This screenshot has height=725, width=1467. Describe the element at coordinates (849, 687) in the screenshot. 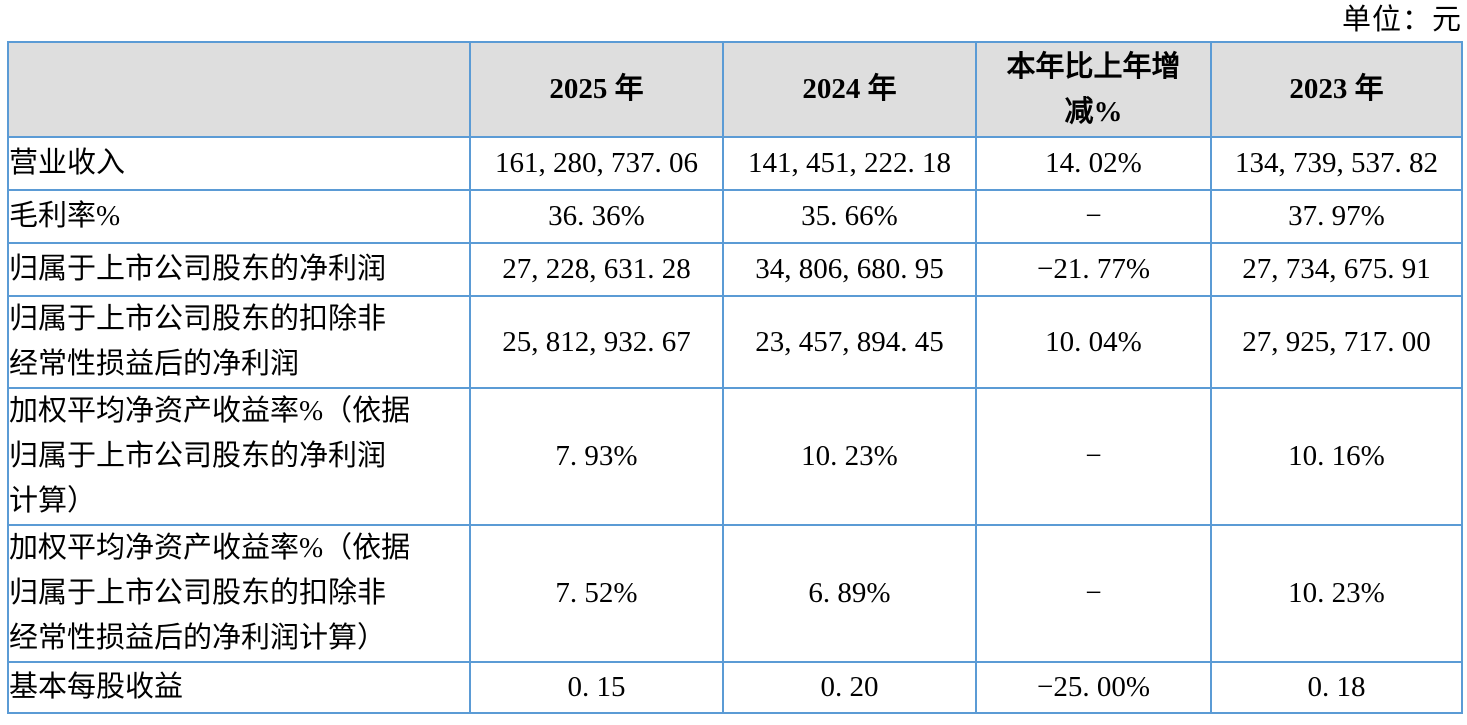

I see `cell-value-2024: 0. 20` at that location.